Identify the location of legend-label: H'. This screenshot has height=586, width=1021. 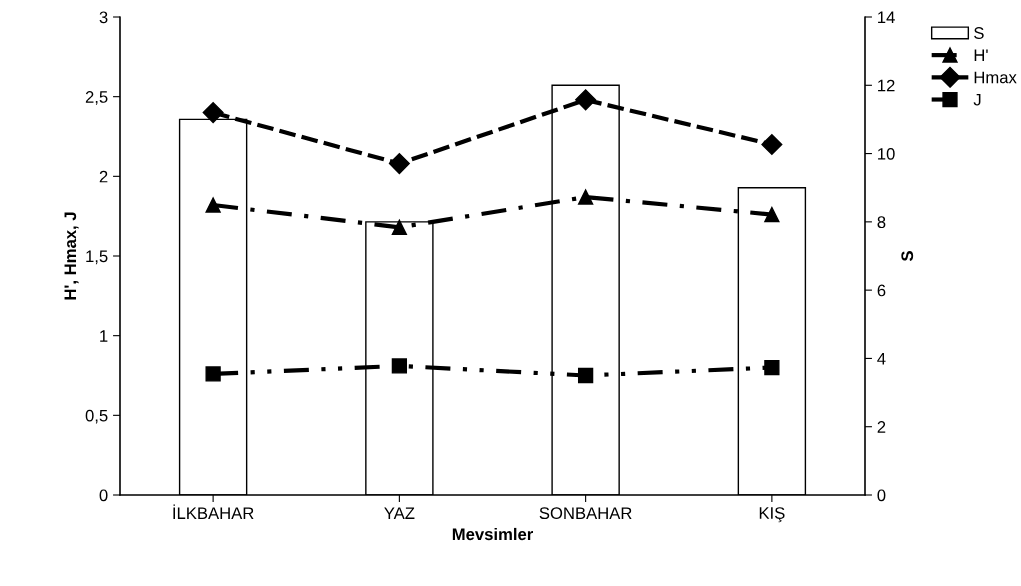
(981, 55).